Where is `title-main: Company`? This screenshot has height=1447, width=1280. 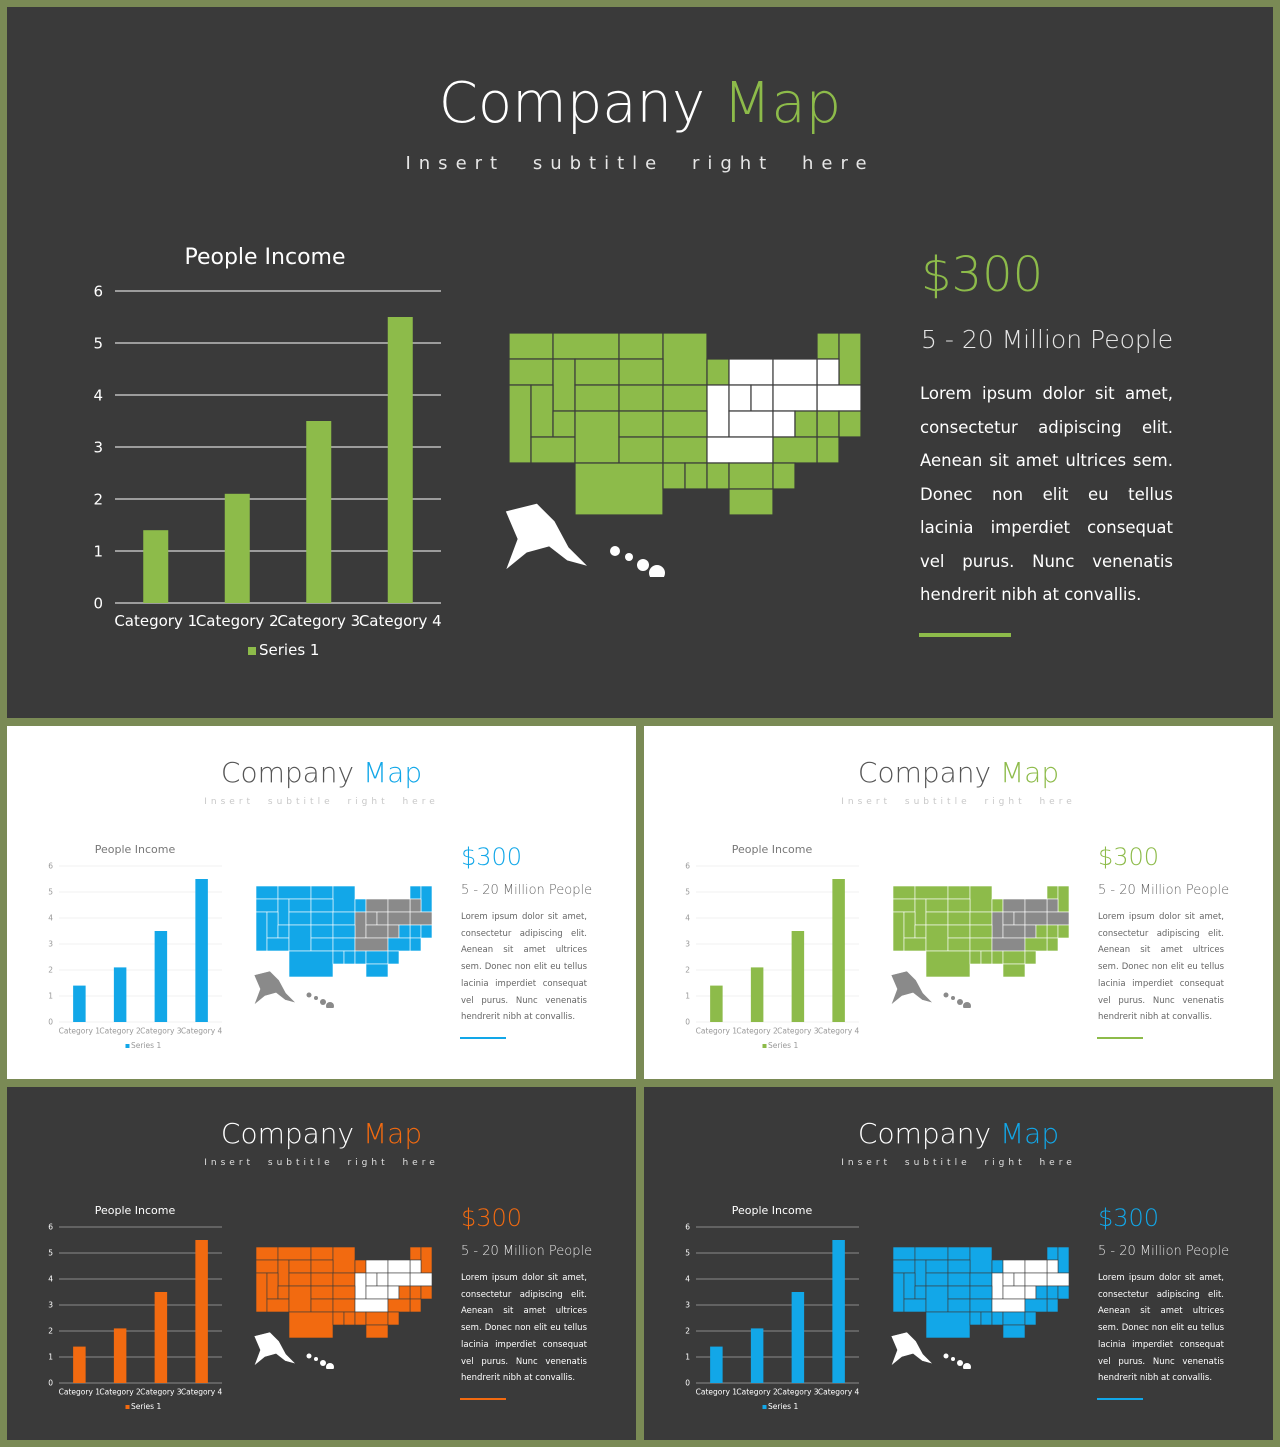
title-main: Company is located at coordinates (572, 103).